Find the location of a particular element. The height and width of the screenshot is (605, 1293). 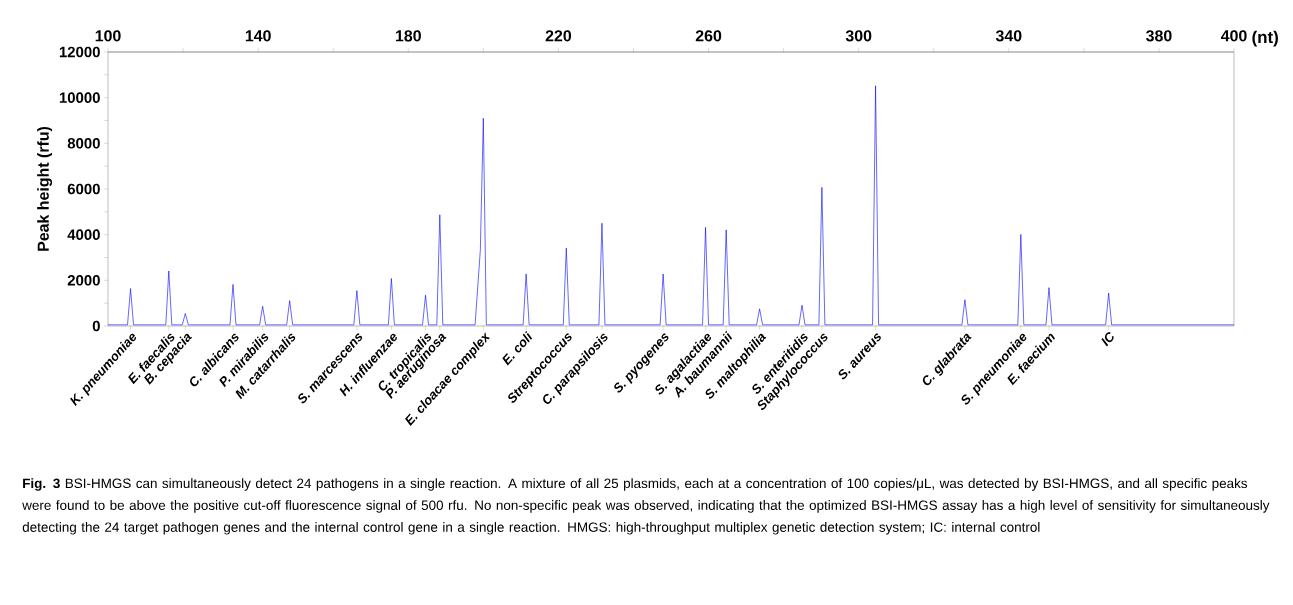

y-tick-label: 8000 is located at coordinates (83, 143).